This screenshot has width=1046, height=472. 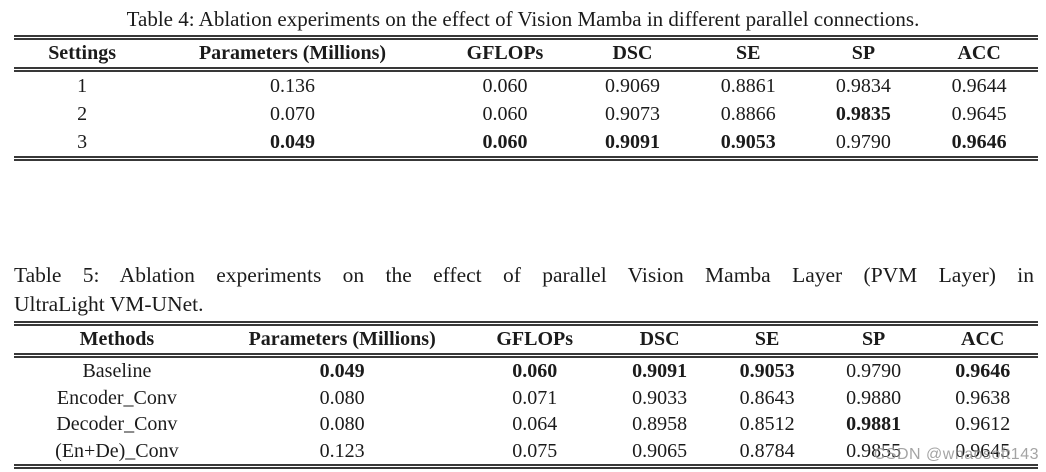 I want to click on watermark: CSDN @whaosoft143, so click(x=956, y=454).